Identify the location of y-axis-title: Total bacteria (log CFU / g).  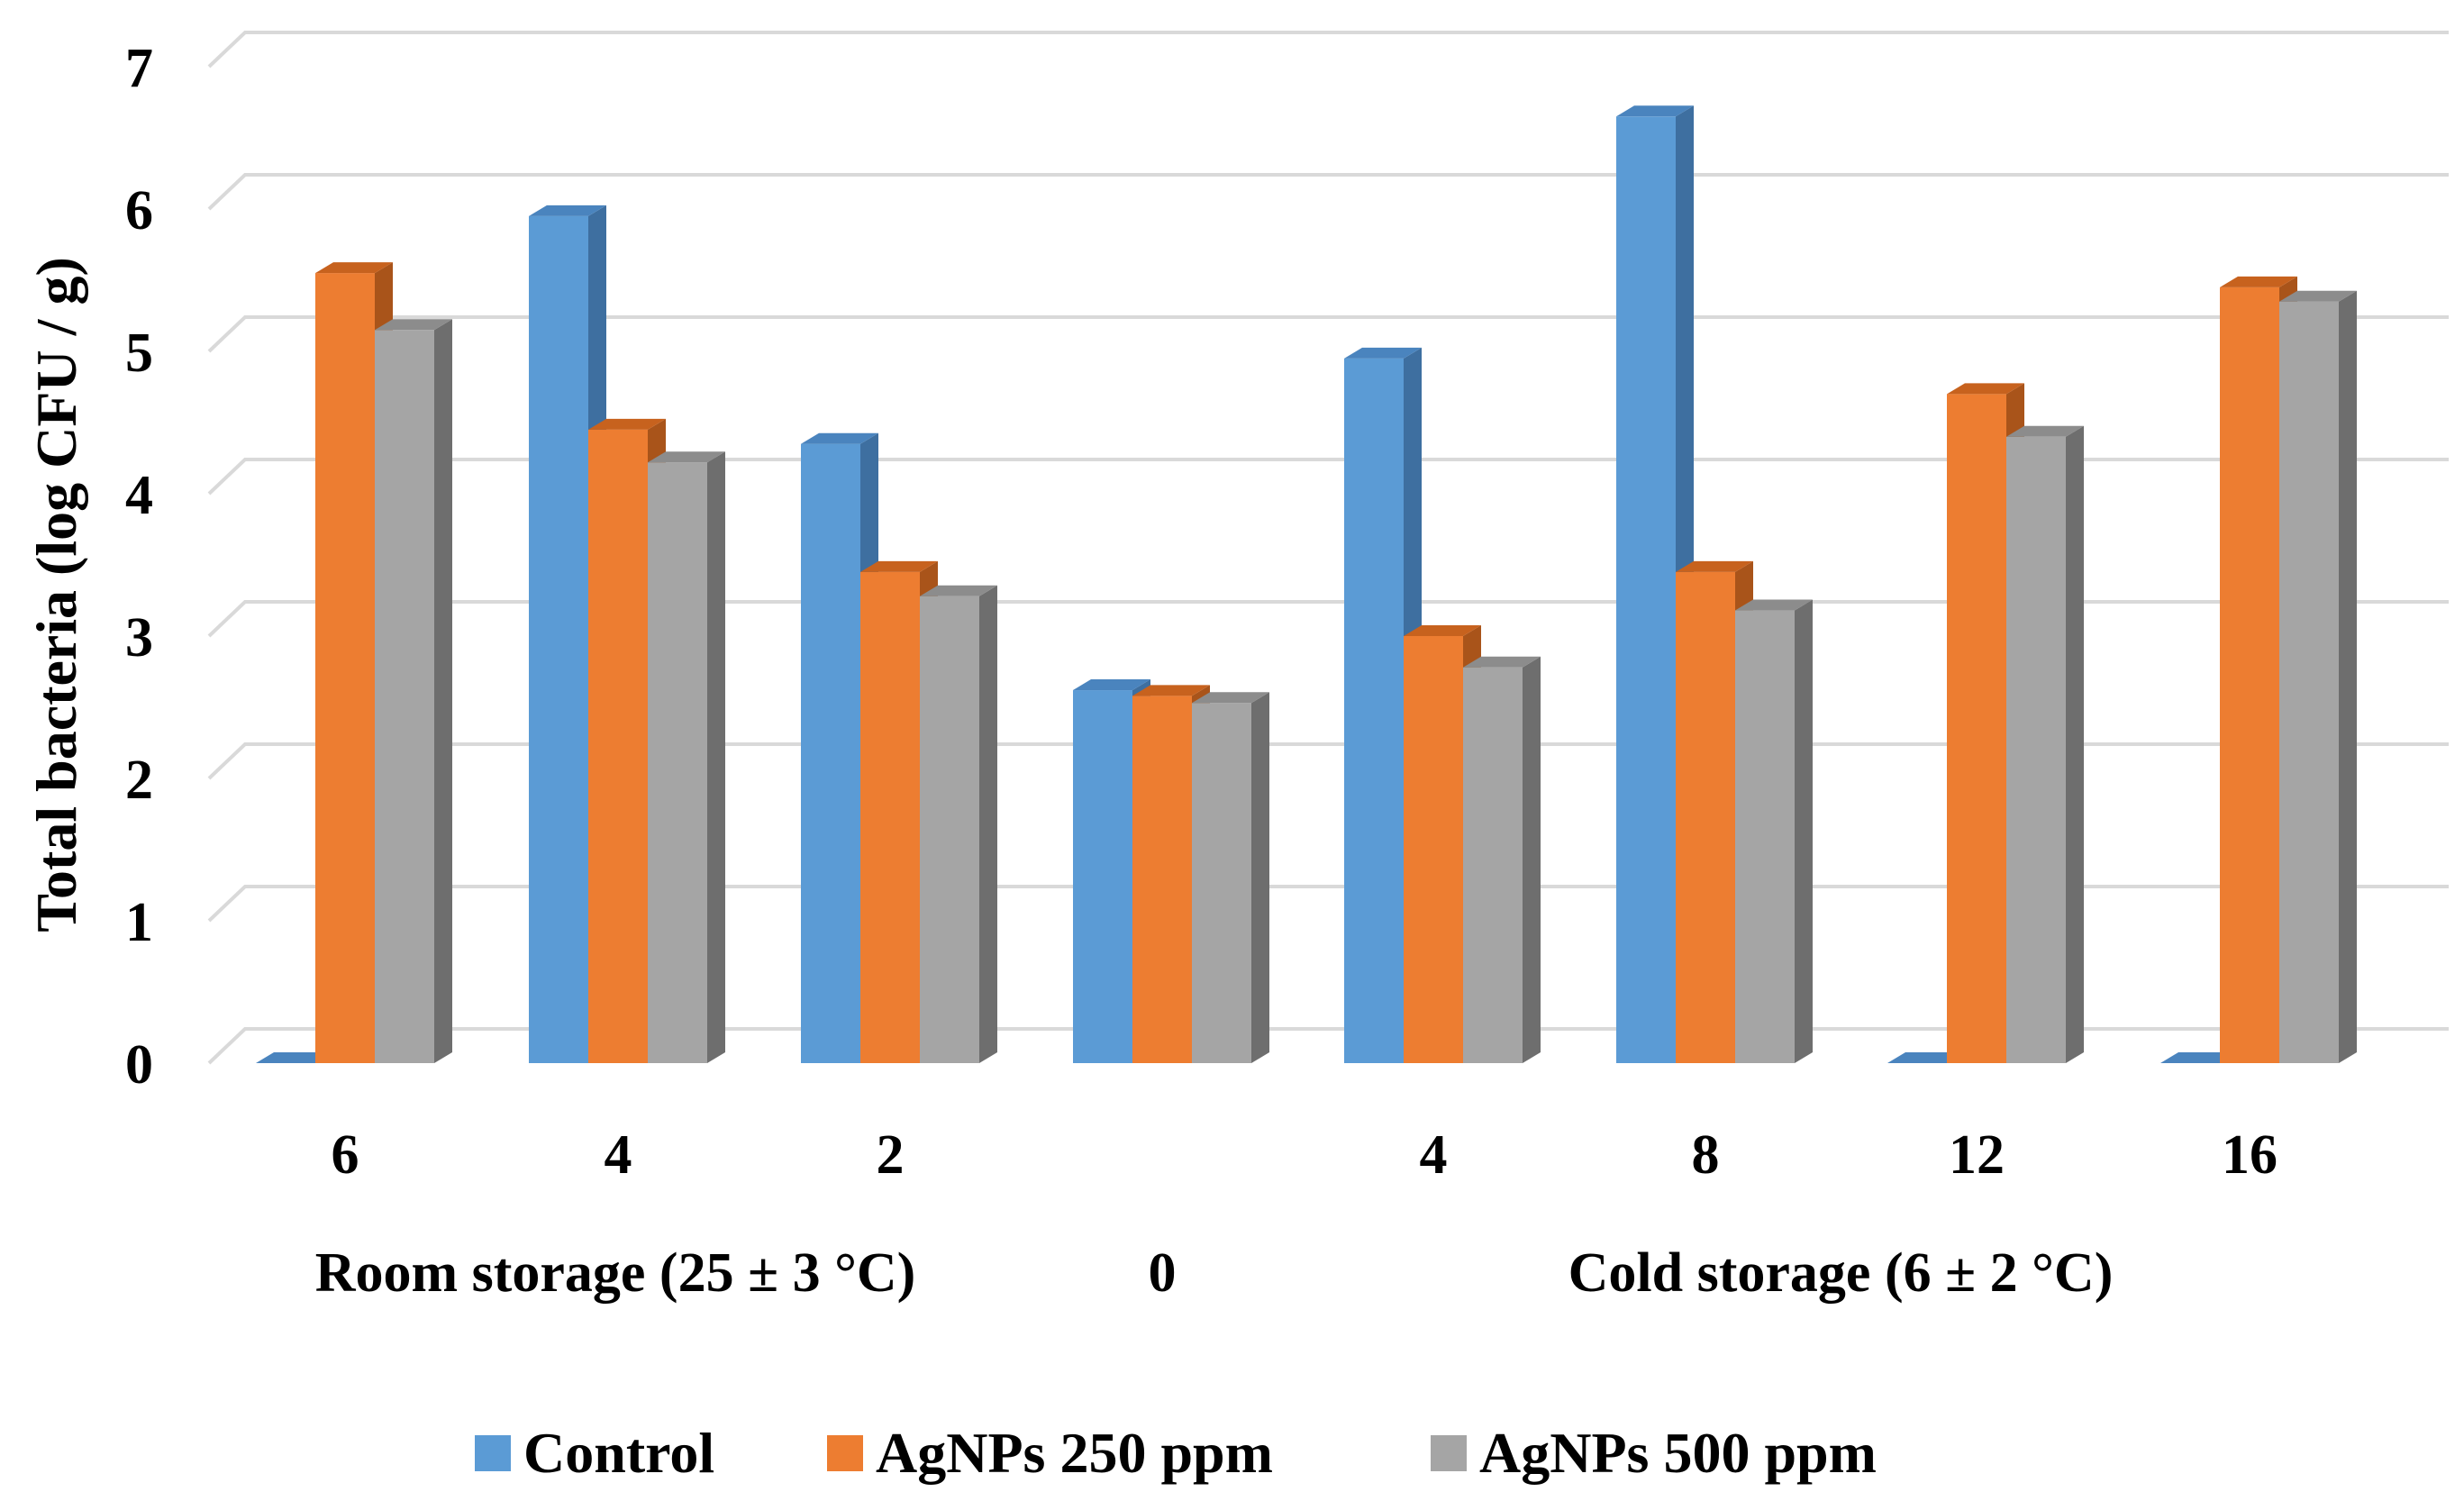
(56, 594).